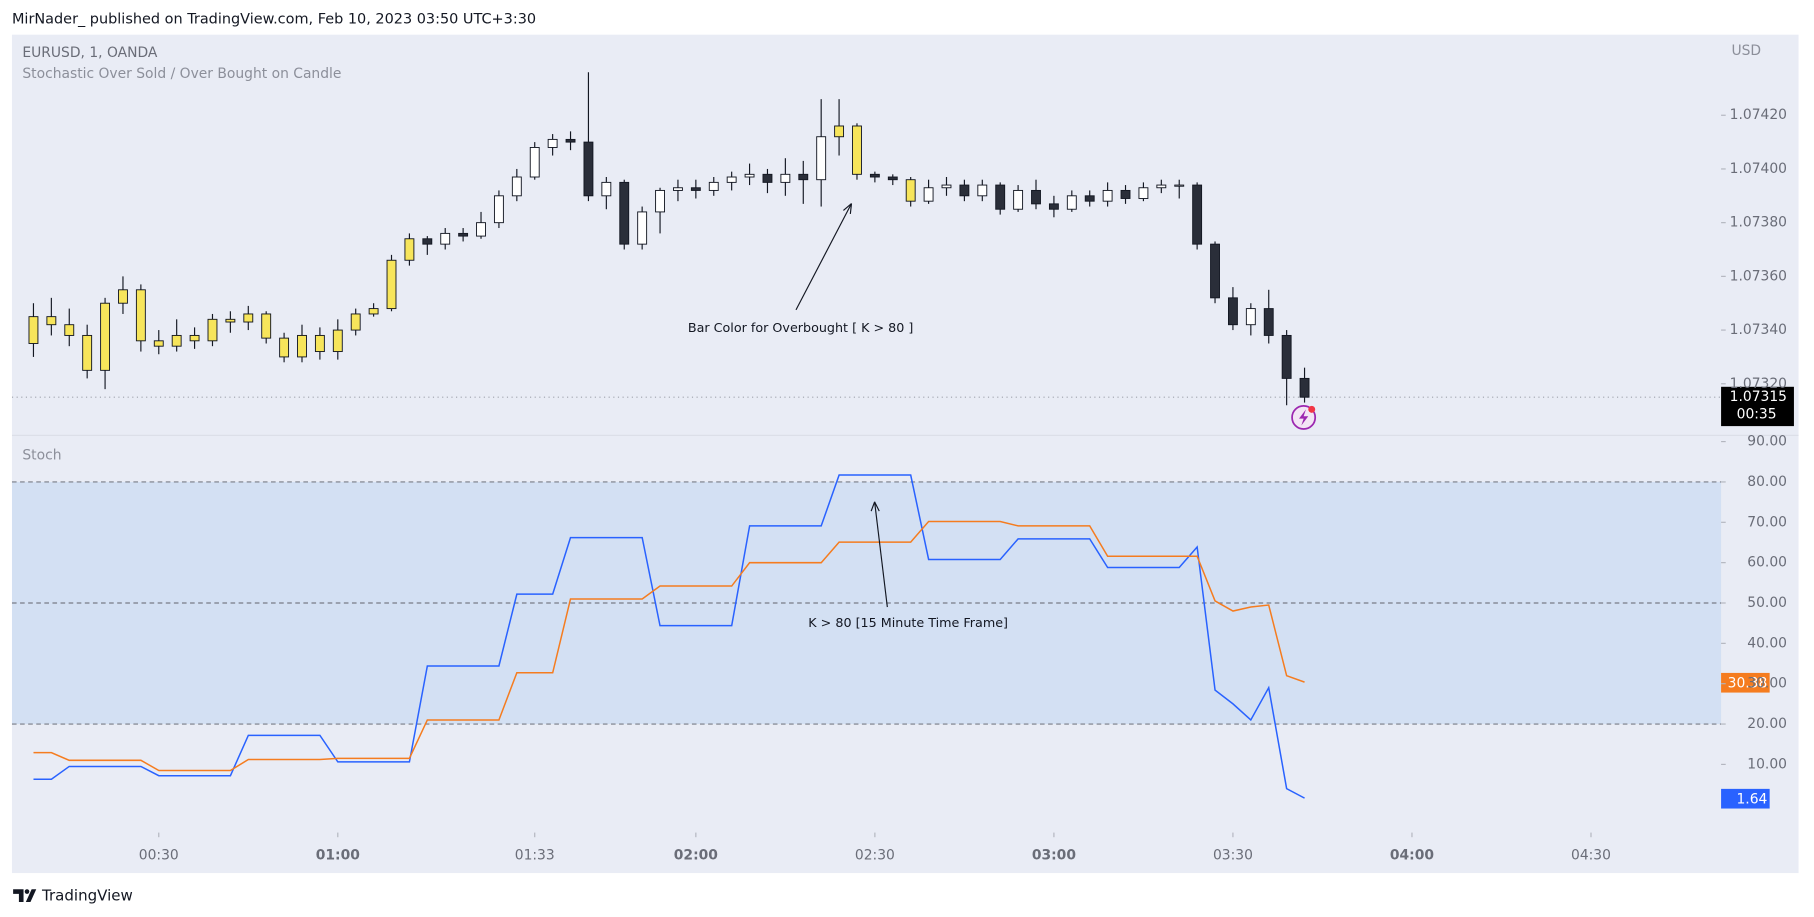 The width and height of the screenshot is (1814, 917). What do you see at coordinates (1758, 223) in the screenshot?
I see `y-tick-label: 1.07380` at bounding box center [1758, 223].